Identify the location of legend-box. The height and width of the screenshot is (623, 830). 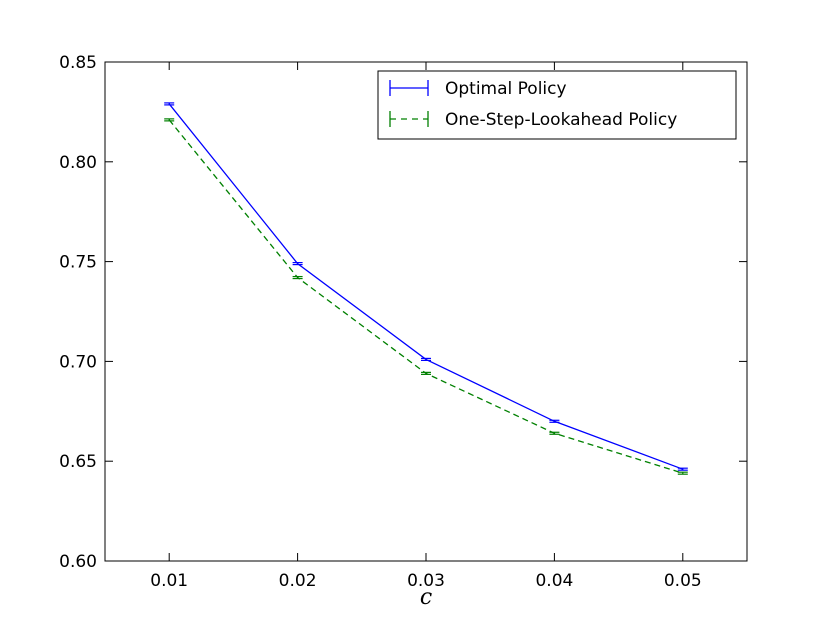
(557, 105).